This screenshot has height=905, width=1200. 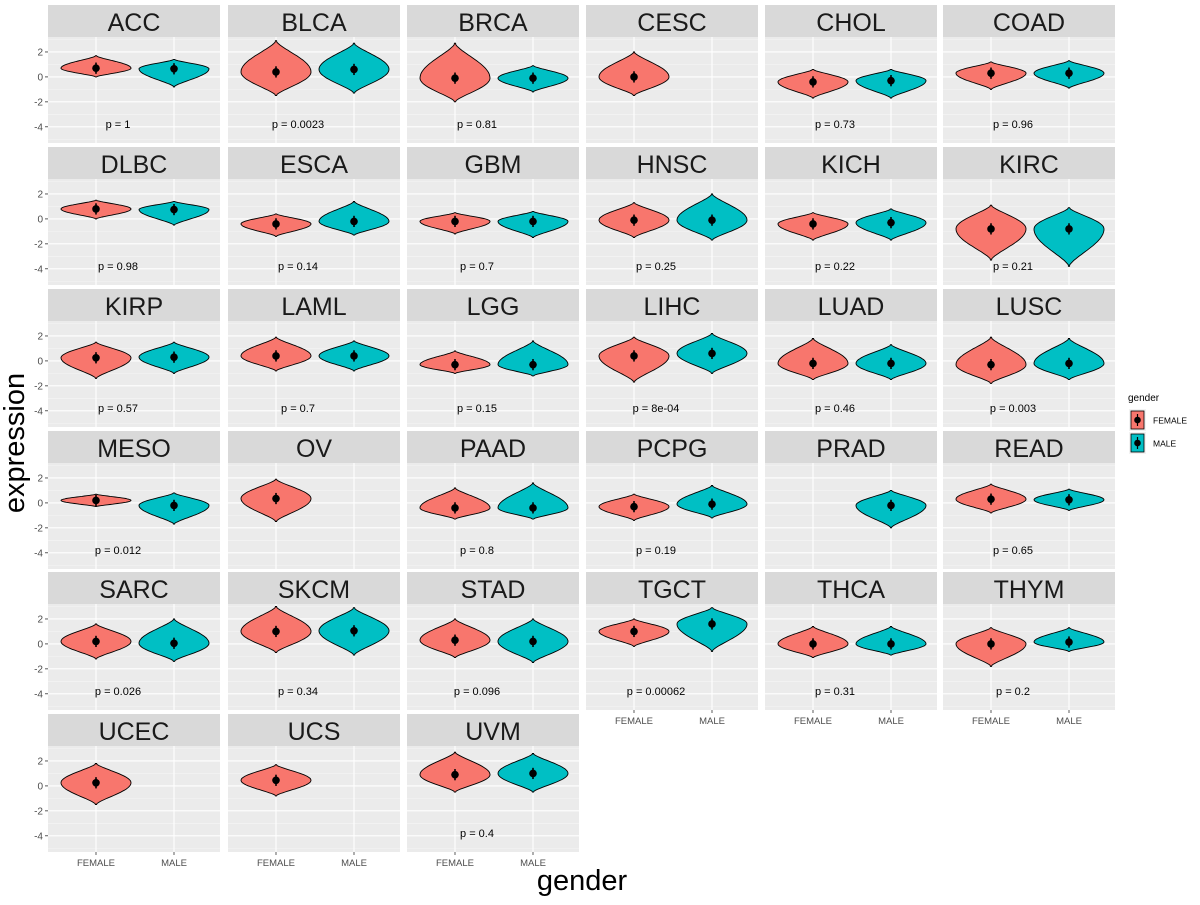 I want to click on facet-strip-paad, so click(x=493, y=447).